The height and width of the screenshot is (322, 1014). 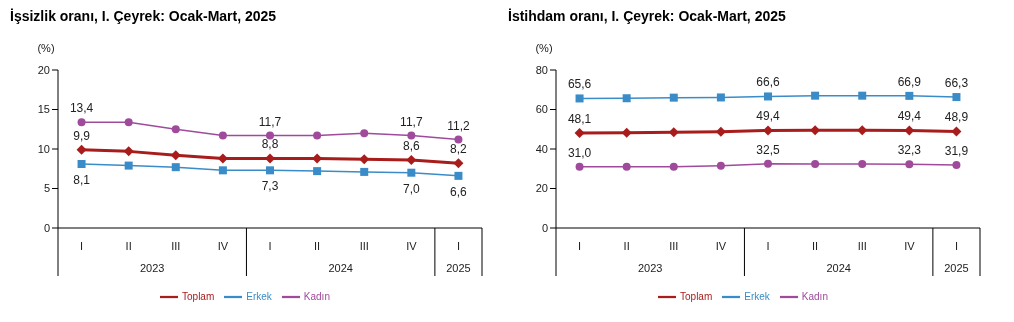 I want to click on data-label: 6,6, so click(x=459, y=191).